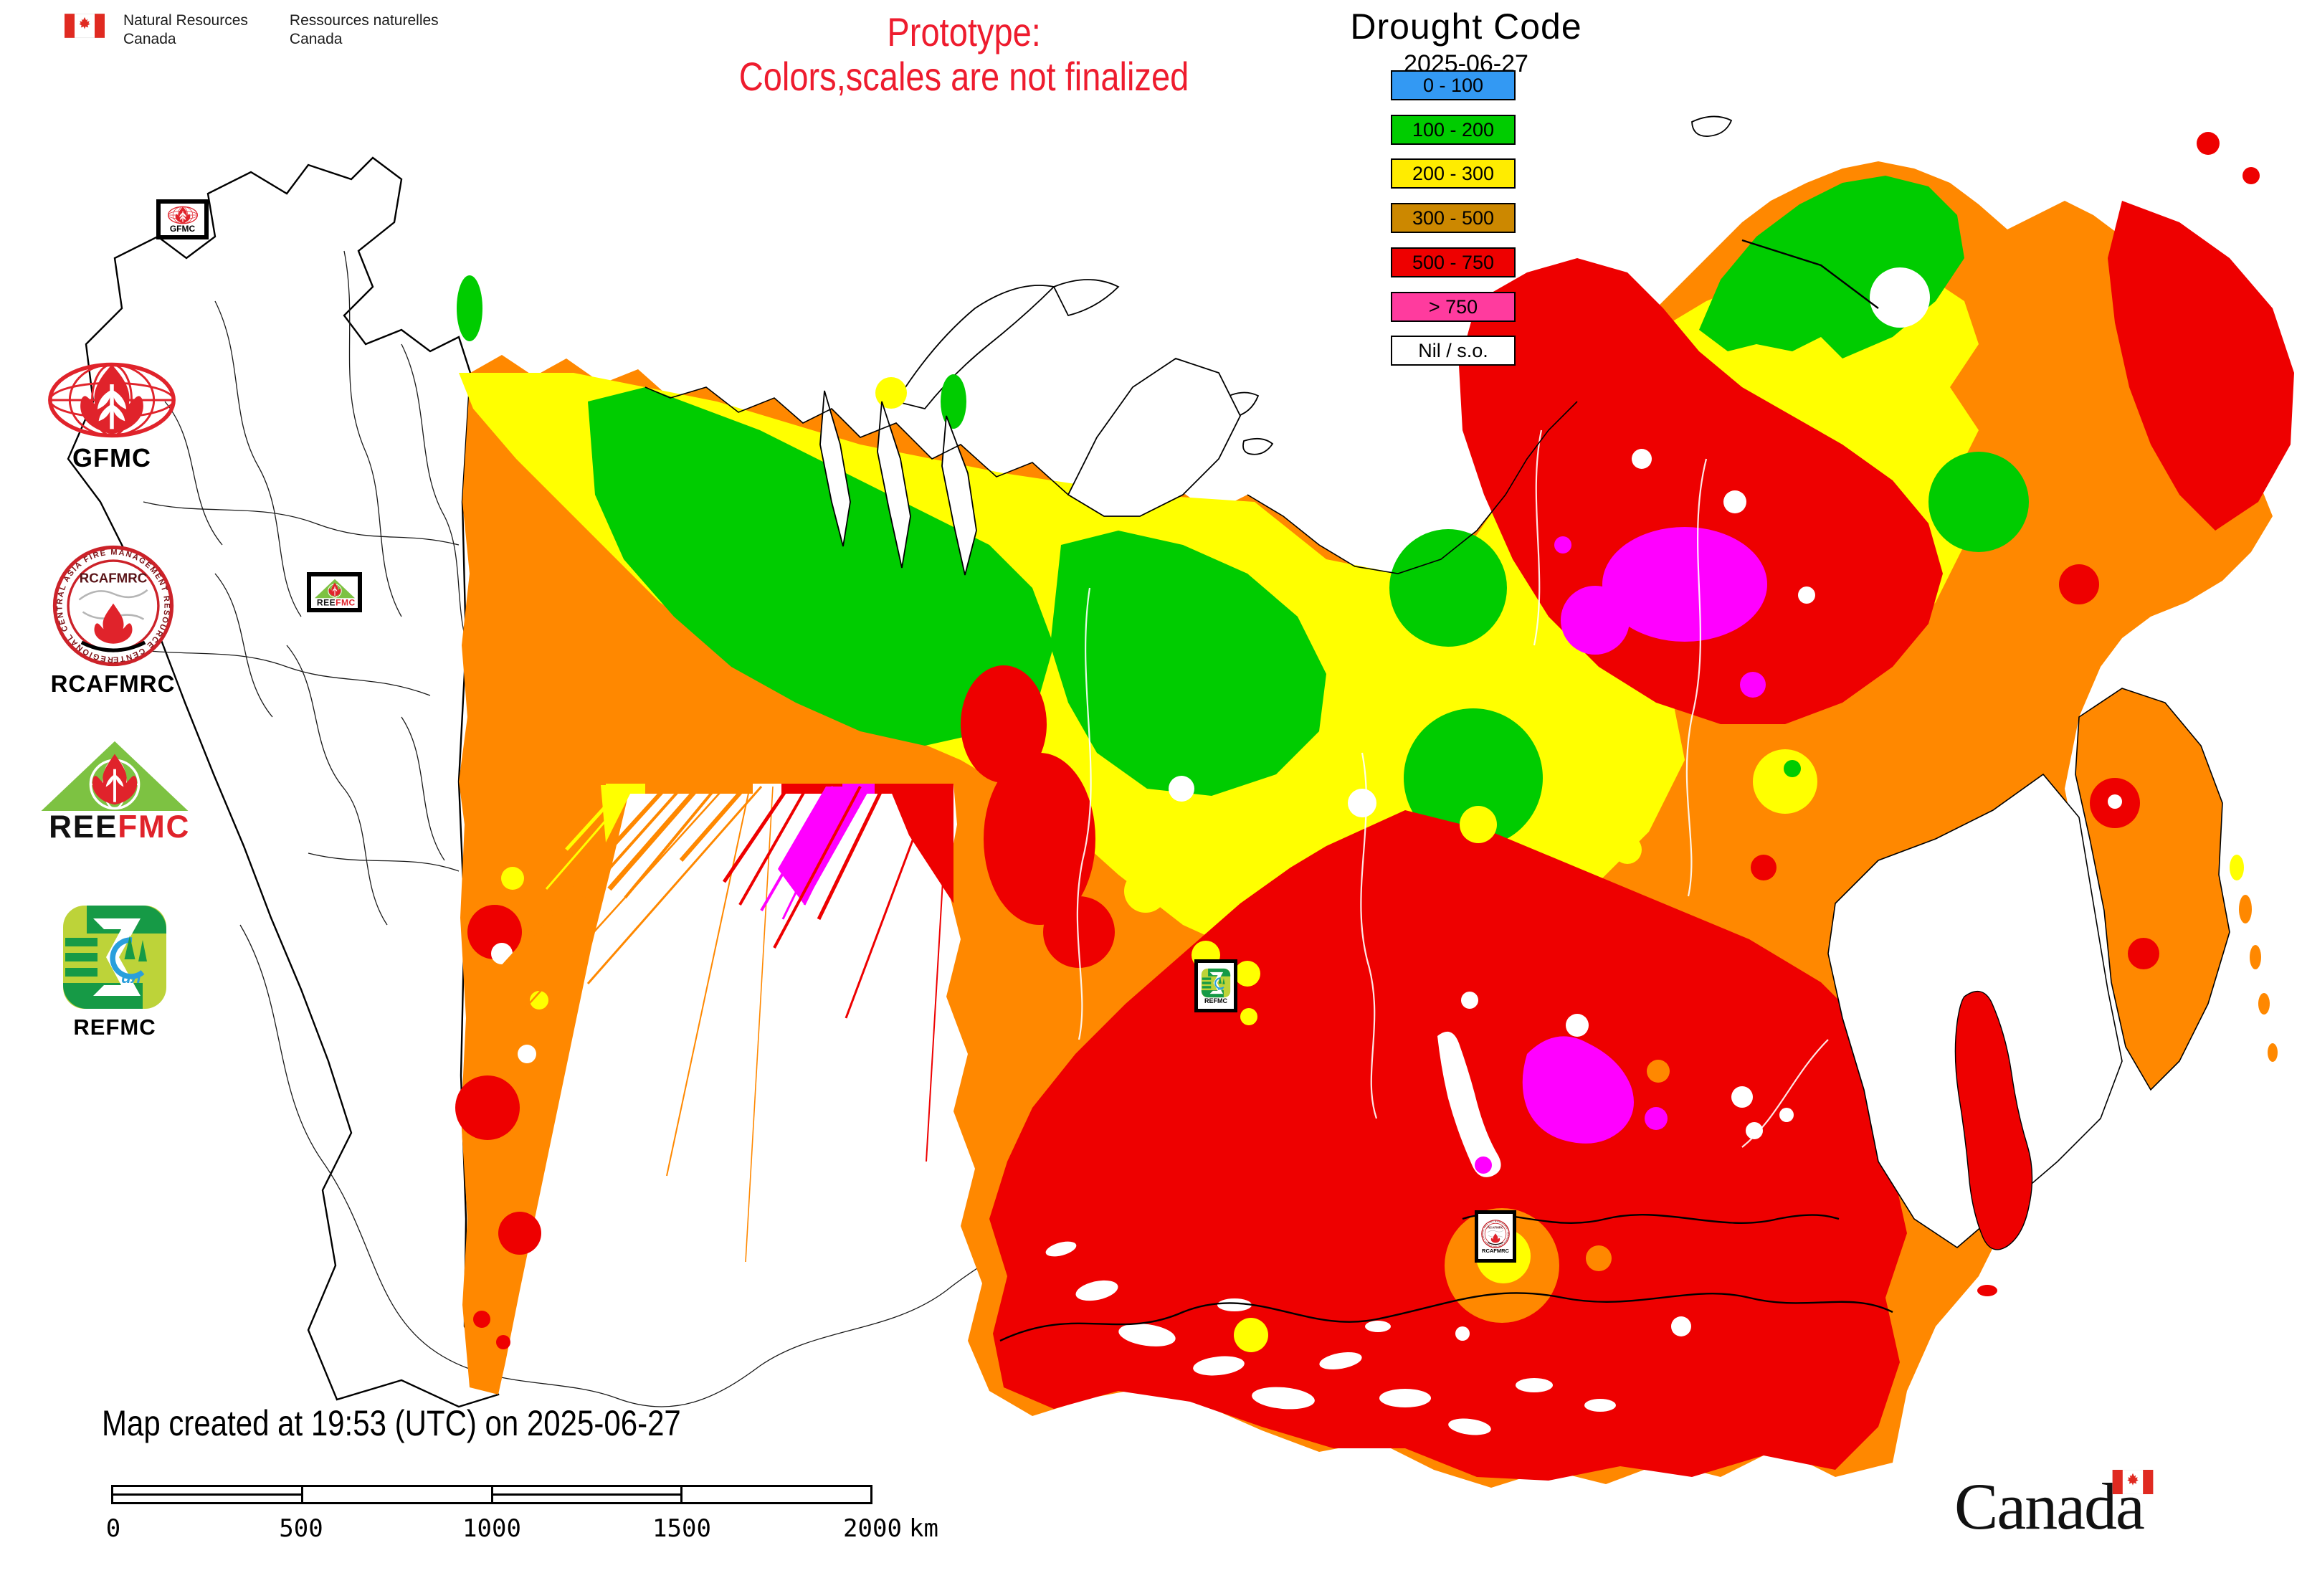 The image size is (2302, 1596). I want to click on west-column-details, so click(502, 1108).